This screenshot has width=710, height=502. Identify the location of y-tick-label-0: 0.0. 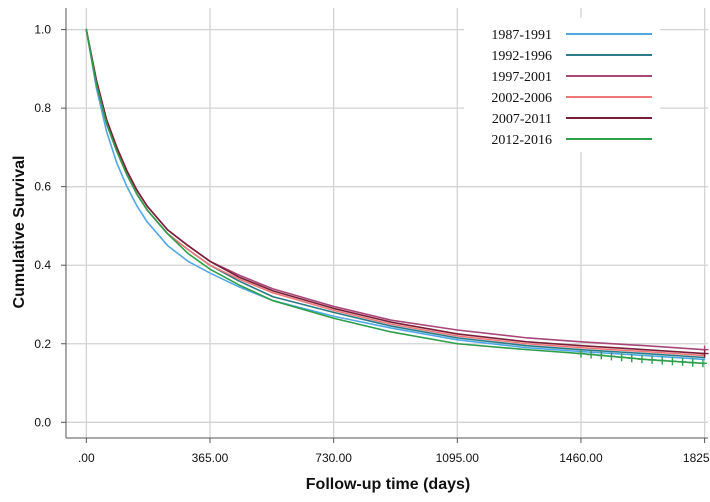
(42, 422).